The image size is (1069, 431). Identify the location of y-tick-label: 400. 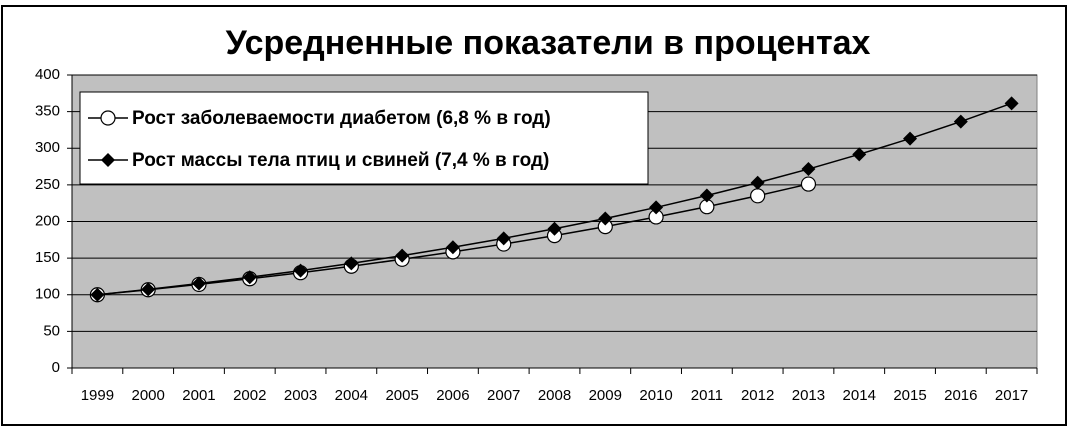
(47, 74).